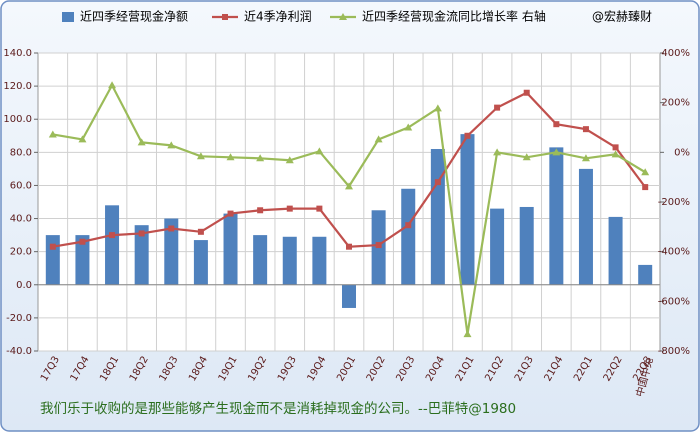 Image resolution: width=700 pixels, height=432 pixels. Describe the element at coordinates (21, 152) in the screenshot. I see `y-tick-label: 80.0` at that location.